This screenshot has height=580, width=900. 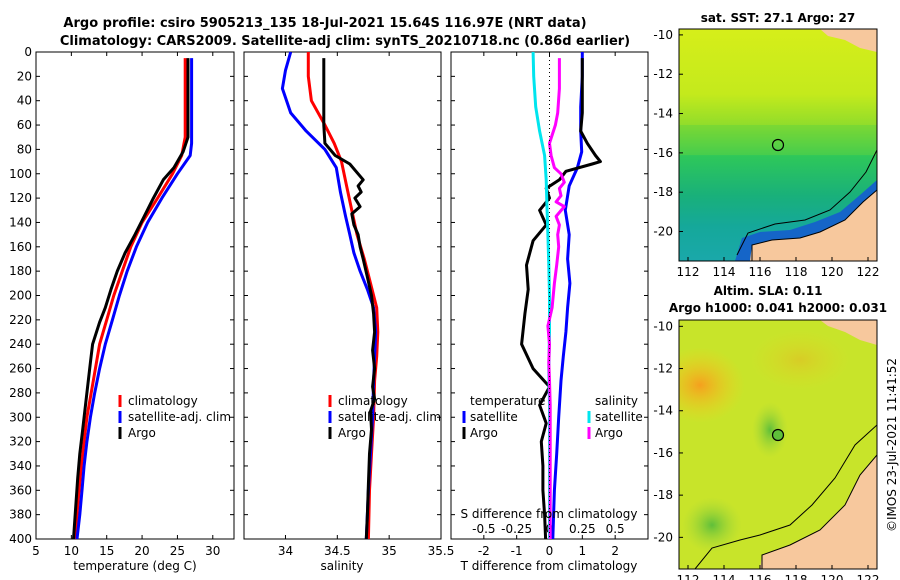 What do you see at coordinates (142, 433) in the screenshot?
I see `legend-label-argo: Argo` at bounding box center [142, 433].